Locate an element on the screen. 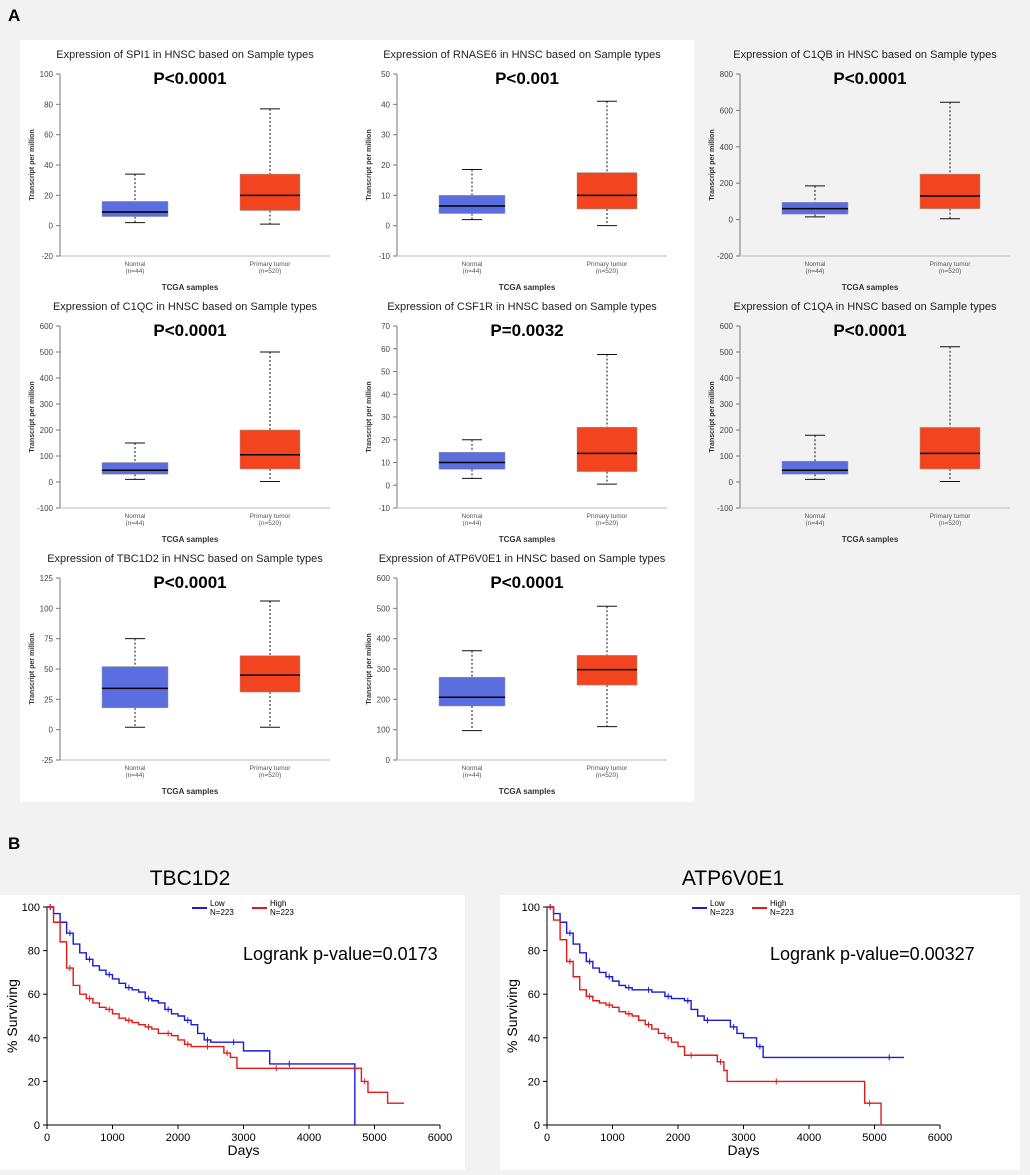  x-tick-label: 1000 is located at coordinates (112, 1138).